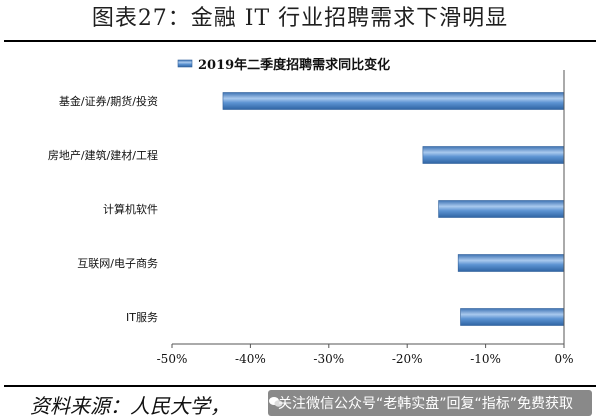 This screenshot has width=600, height=419. Describe the element at coordinates (485, 359) in the screenshot. I see `x-tick-label: -10%` at that location.